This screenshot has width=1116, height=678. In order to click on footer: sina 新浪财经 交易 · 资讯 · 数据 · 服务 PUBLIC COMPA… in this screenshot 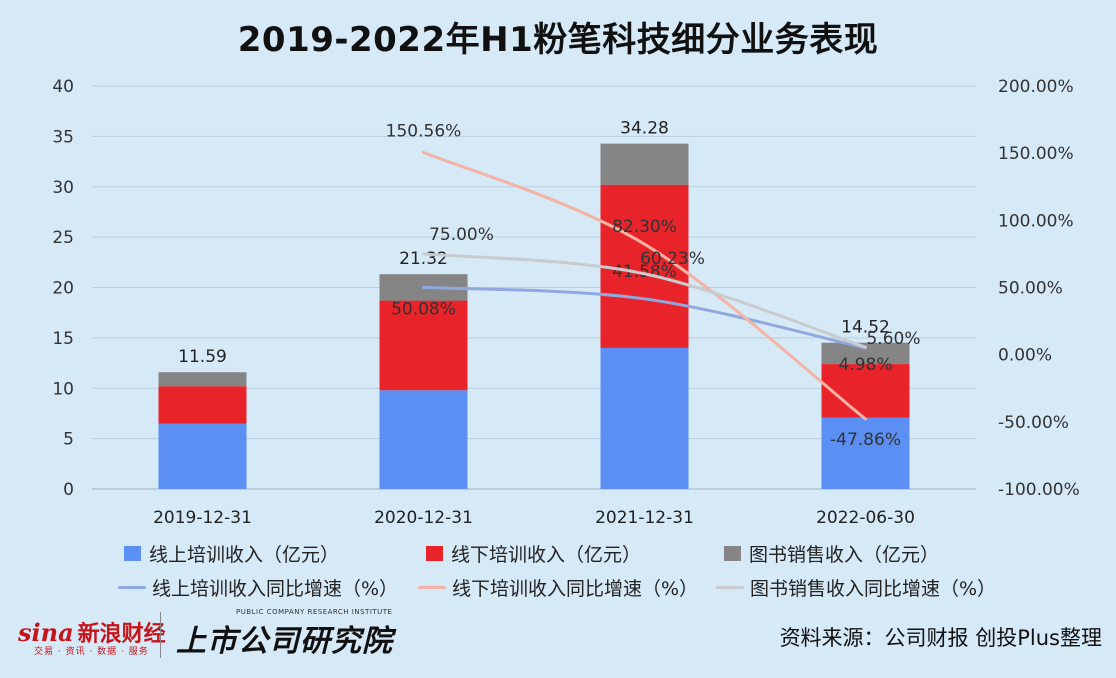, I will do `click(558, 640)`.